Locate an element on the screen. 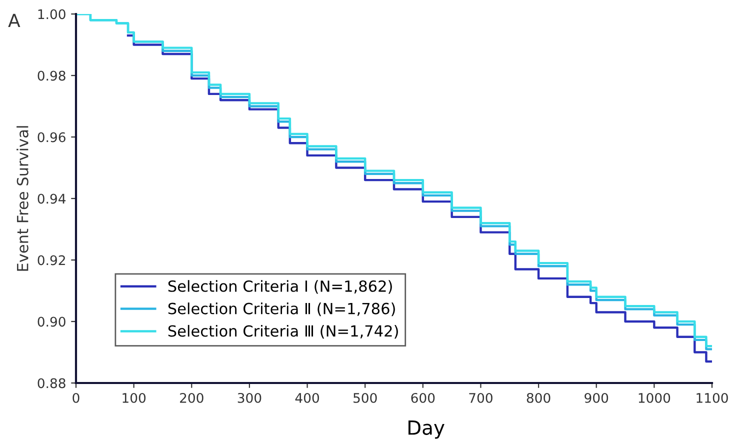 The width and height of the screenshot is (738, 440). x-tick-label: 600 is located at coordinates (423, 397).